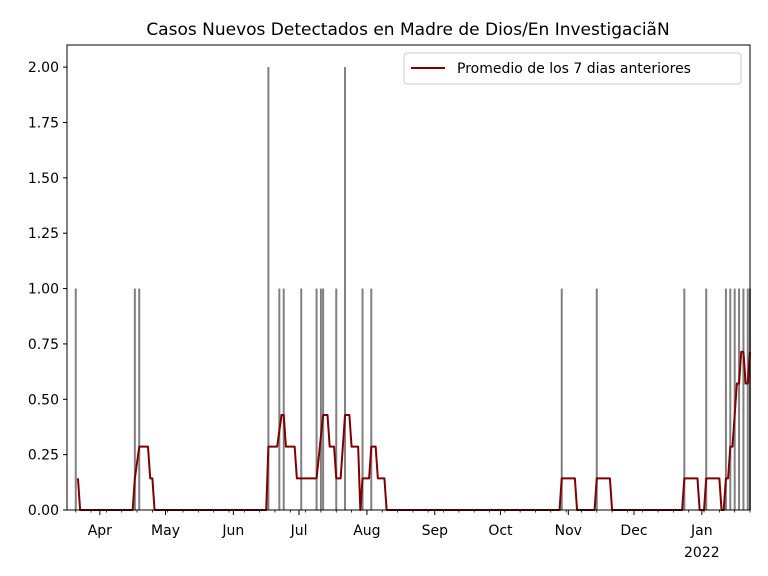  Describe the element at coordinates (43, 456) in the screenshot. I see `y-tick-label: 0.25` at that location.